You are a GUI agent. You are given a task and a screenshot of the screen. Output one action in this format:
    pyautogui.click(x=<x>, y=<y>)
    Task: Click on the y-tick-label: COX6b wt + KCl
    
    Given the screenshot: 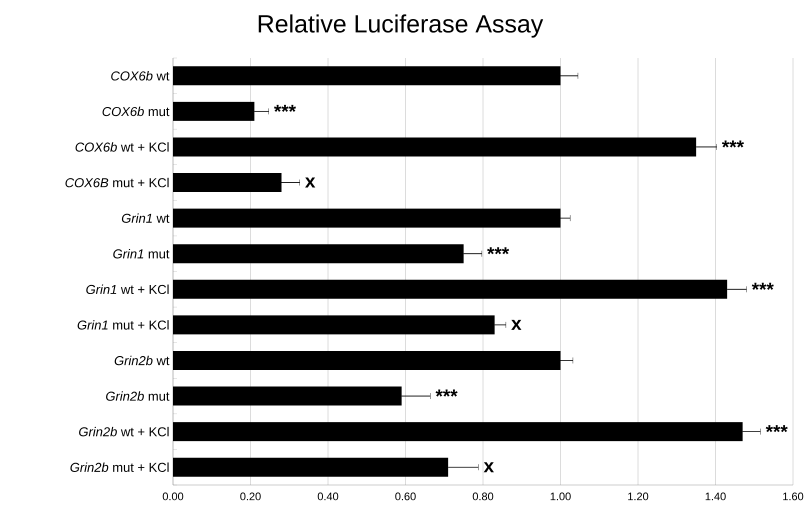 What is the action you would take?
    pyautogui.click(x=122, y=147)
    